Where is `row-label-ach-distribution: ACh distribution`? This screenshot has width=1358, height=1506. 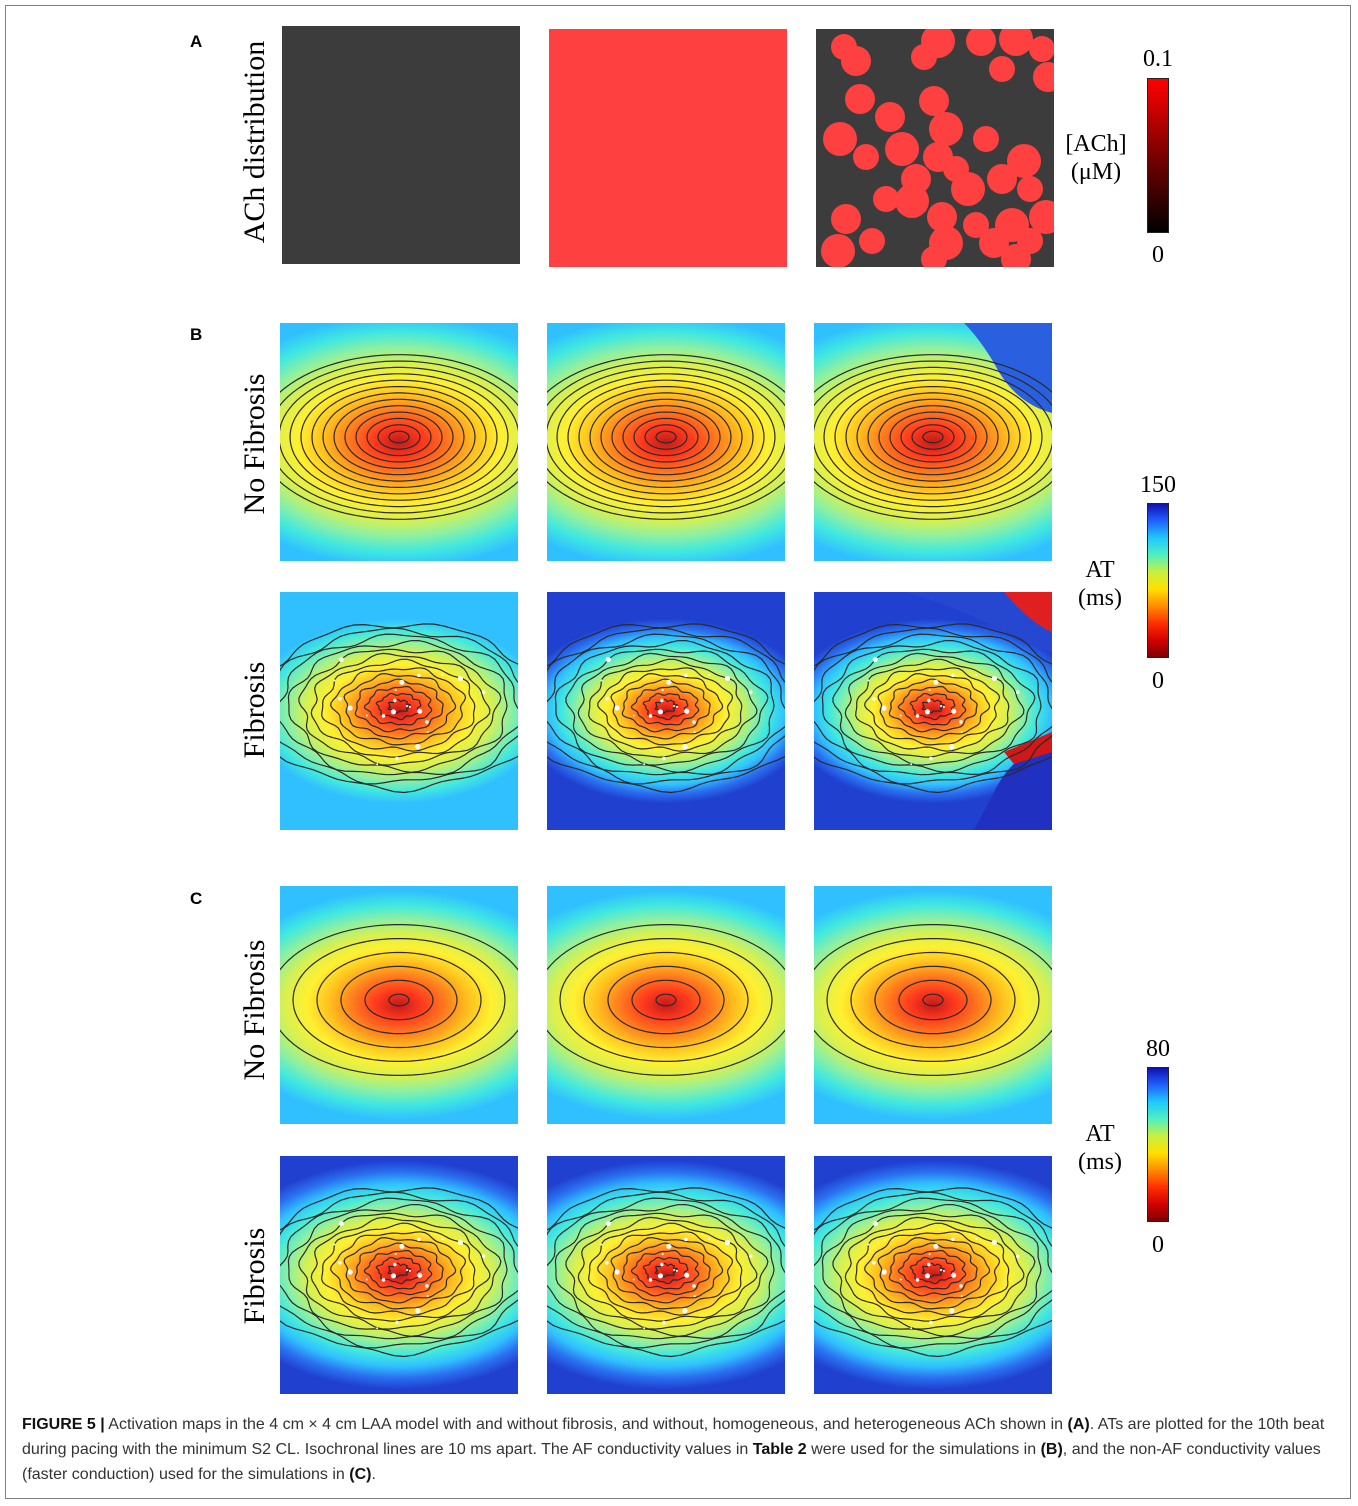
row-label-ach-distribution: ACh distribution is located at coordinates (254, 142).